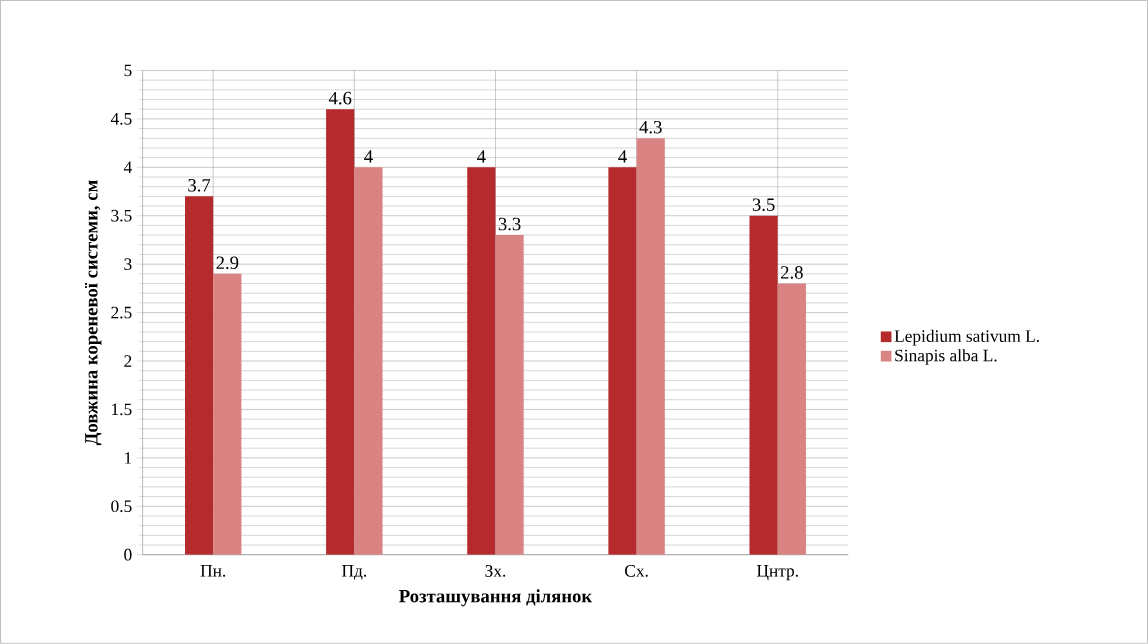 The image size is (1148, 644). I want to click on y-tick-label: 2.5, so click(121, 312).